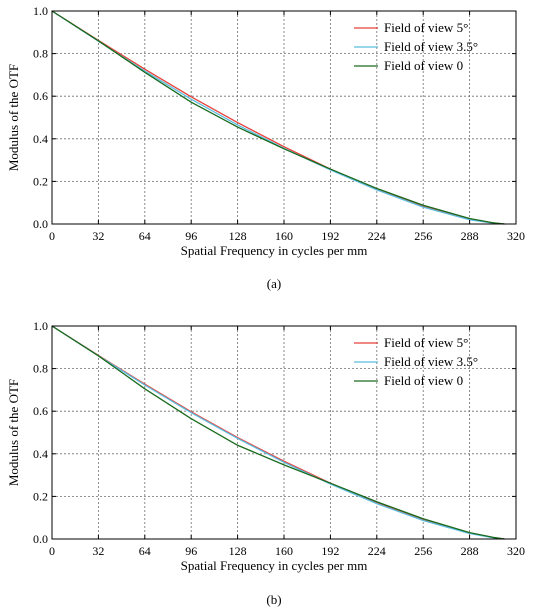 This screenshot has width=550, height=612. What do you see at coordinates (274, 283) in the screenshot?
I see `panel-label: (a)` at bounding box center [274, 283].